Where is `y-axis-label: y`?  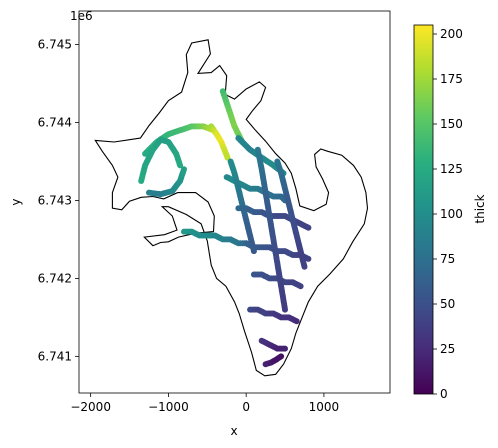 y-axis-label: y is located at coordinates (16, 201).